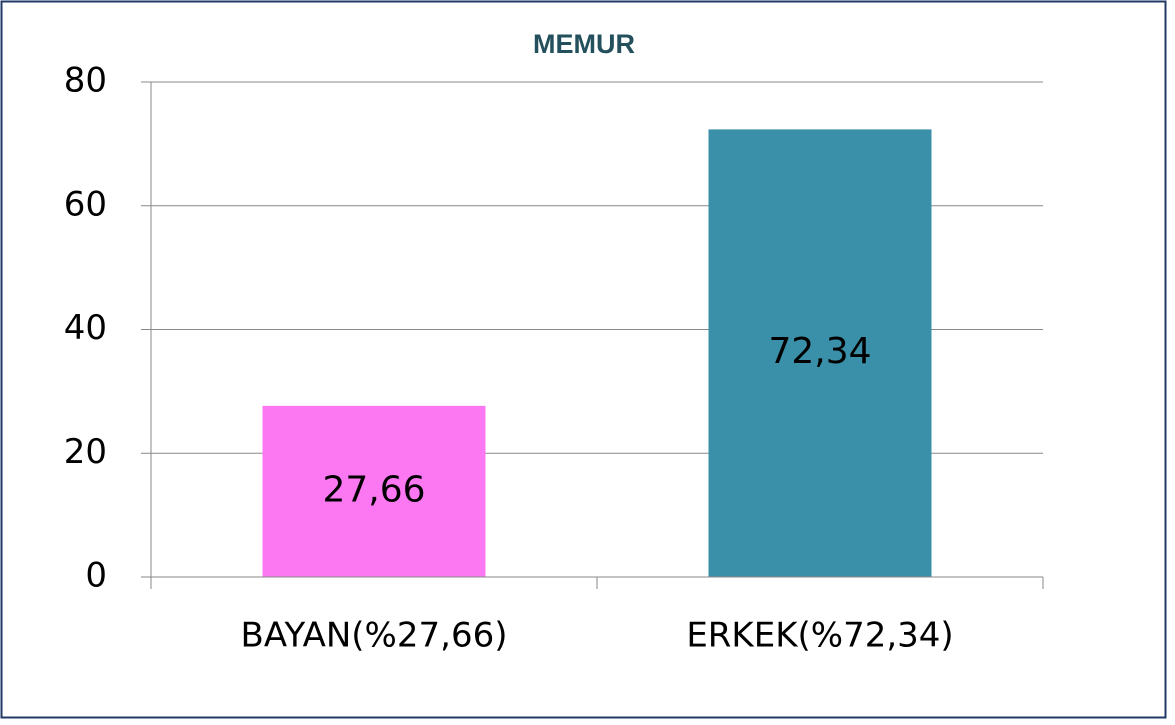 This screenshot has width=1175, height=725. I want to click on value-label: 72,34, so click(819, 351).